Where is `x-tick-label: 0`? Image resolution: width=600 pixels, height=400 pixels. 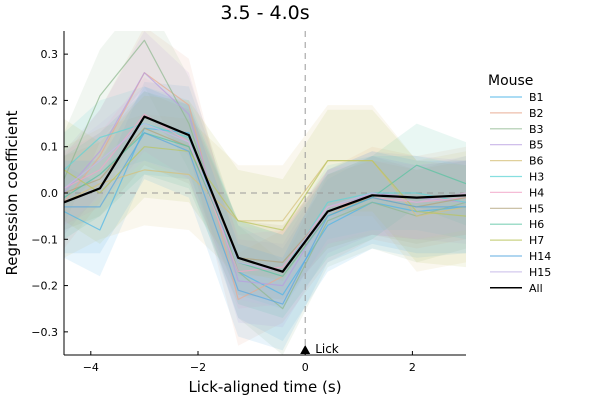 x-tick-label: 0 is located at coordinates (305, 367).